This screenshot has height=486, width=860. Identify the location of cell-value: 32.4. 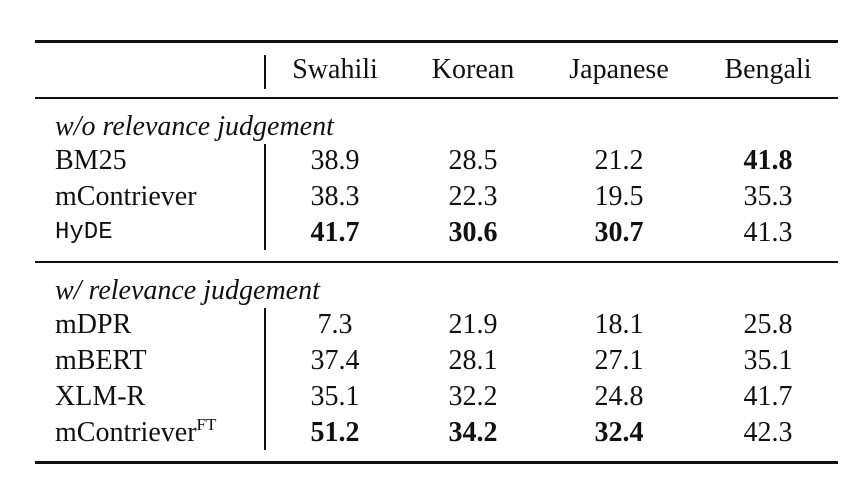
(619, 432).